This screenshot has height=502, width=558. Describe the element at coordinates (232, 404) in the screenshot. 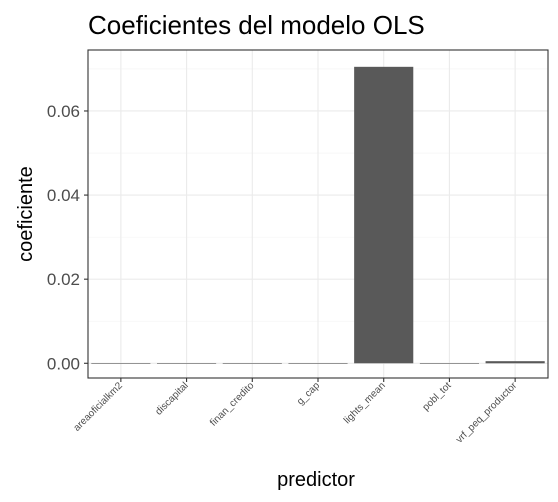

I see `x-tick-label: finan_credito` at that location.